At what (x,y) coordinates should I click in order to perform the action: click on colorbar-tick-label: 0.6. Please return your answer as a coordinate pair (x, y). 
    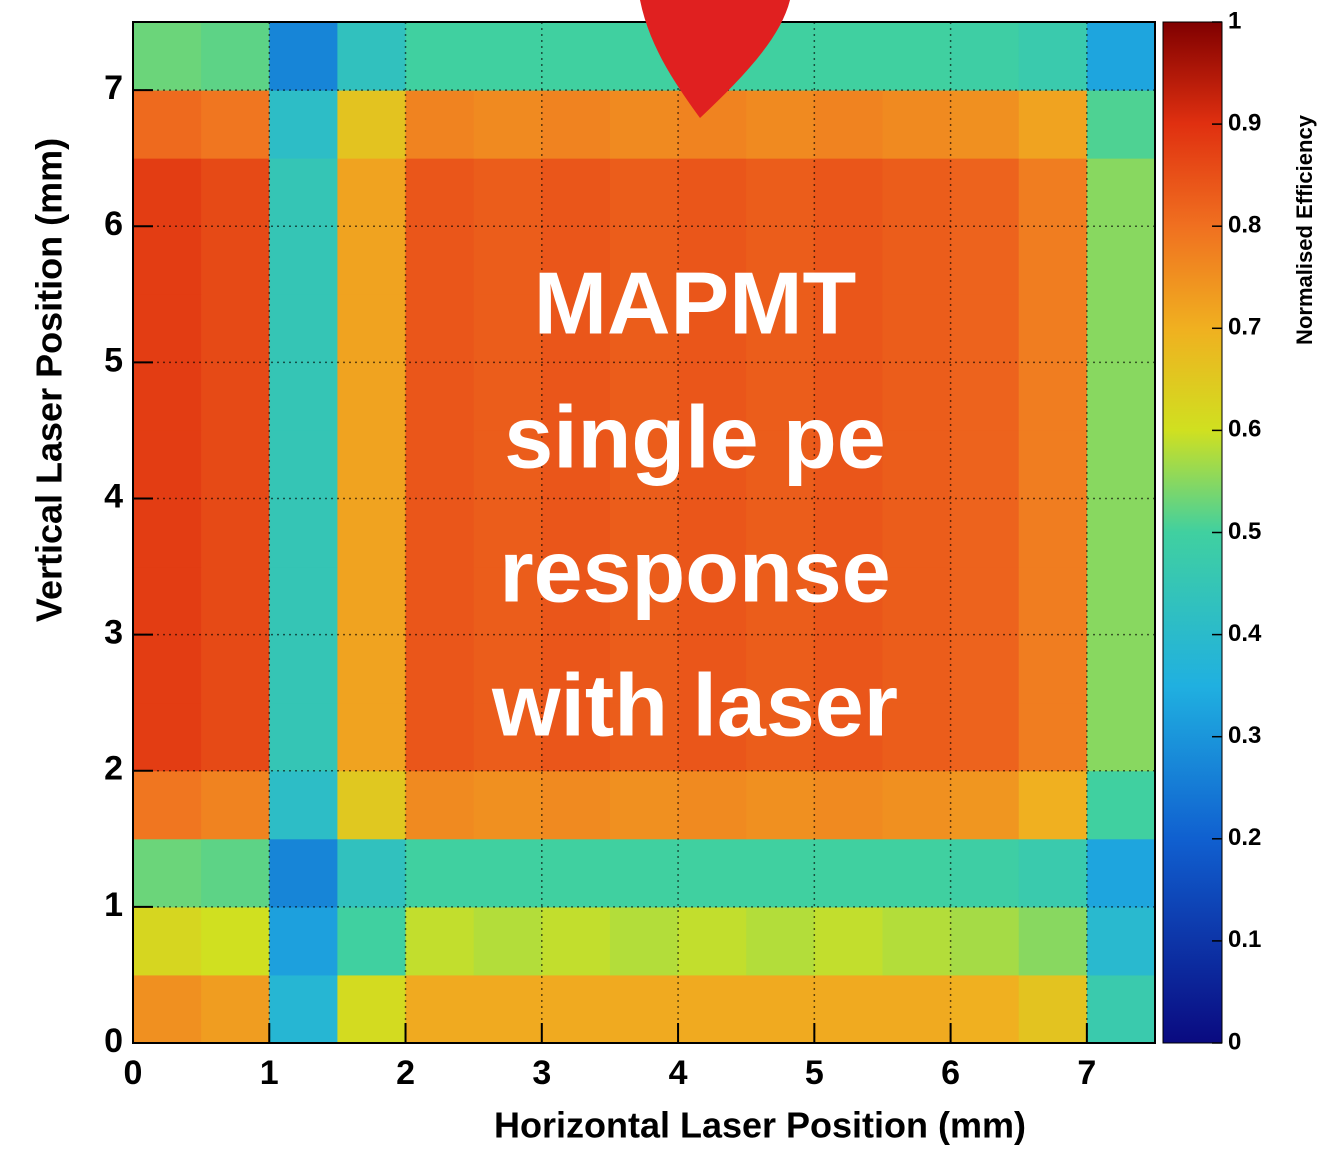
    Looking at the image, I should click on (1244, 429).